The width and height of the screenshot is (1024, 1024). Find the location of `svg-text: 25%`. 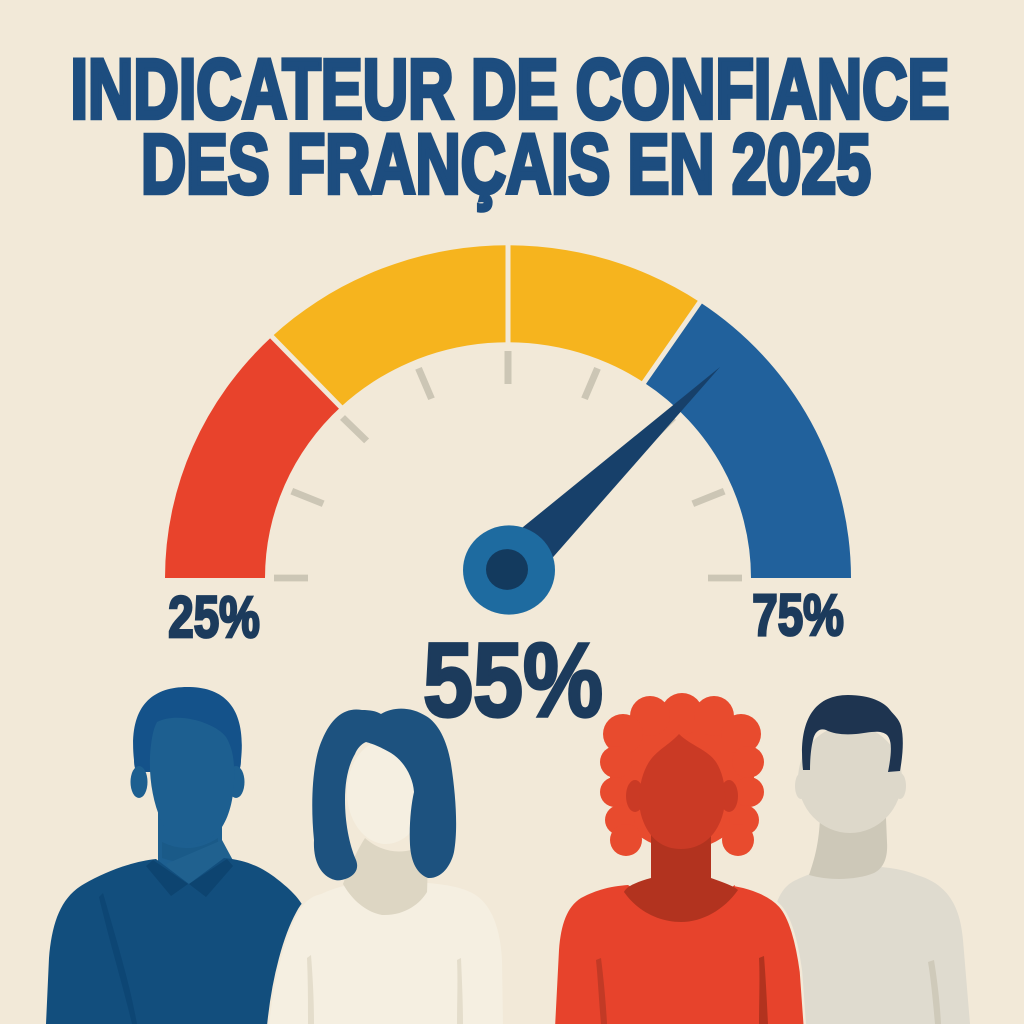

svg-text: 25% is located at coordinates (213, 618).